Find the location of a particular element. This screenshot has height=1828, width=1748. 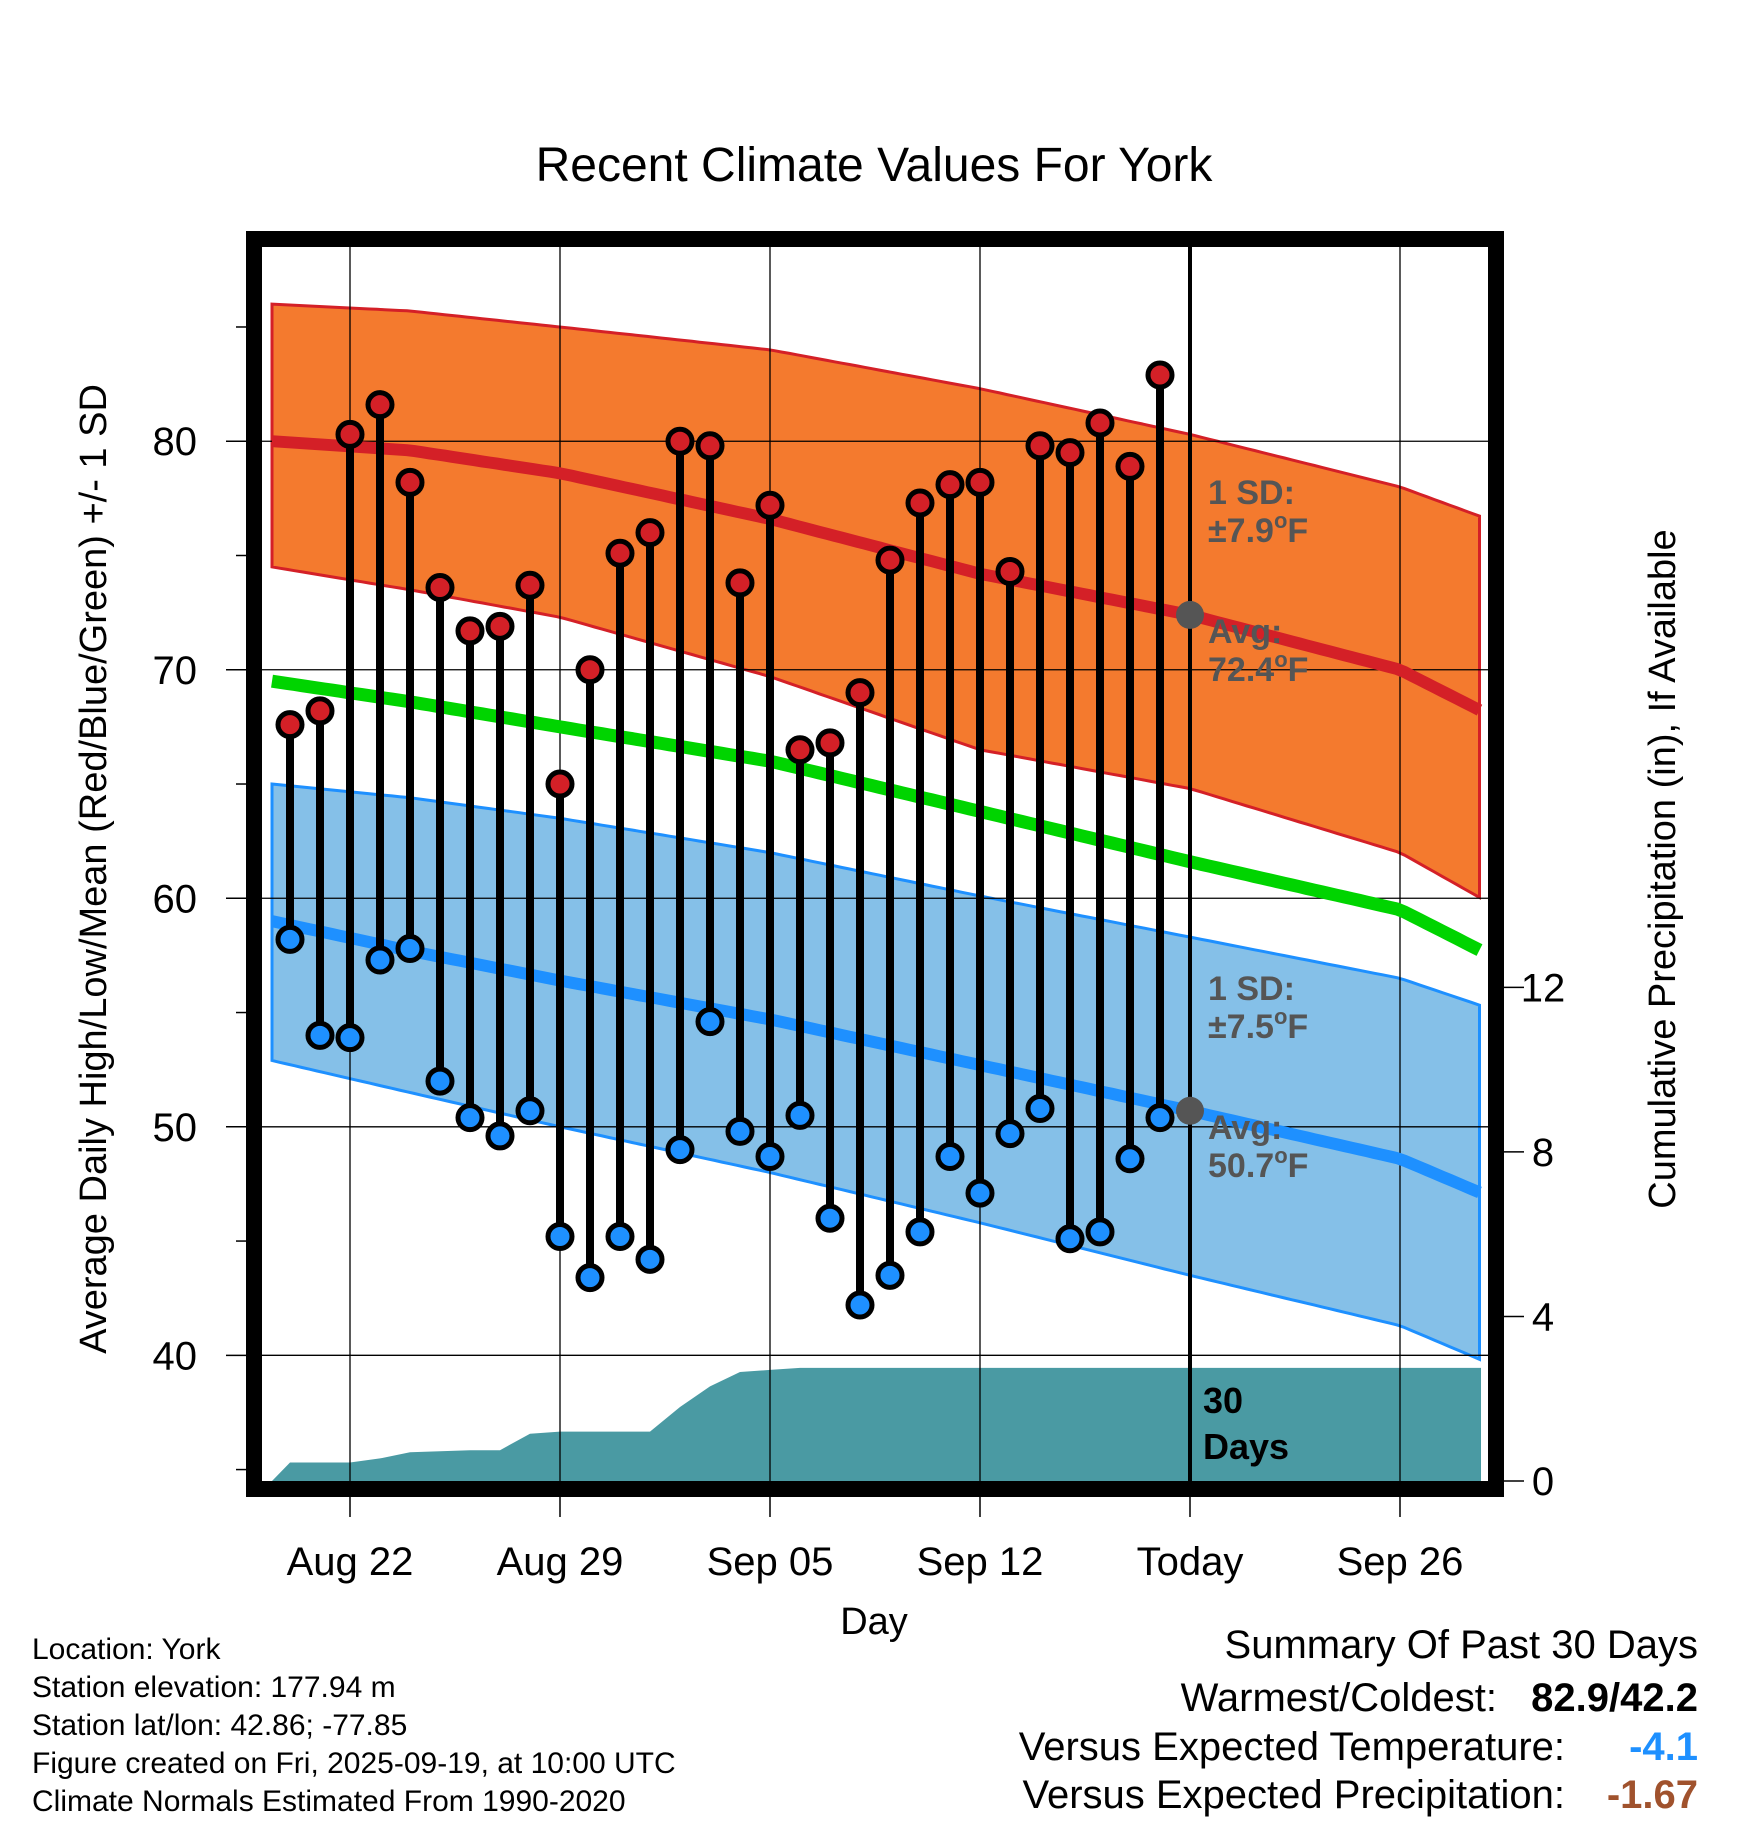

high-sd-annotation-part: o is located at coordinates (1280, 520).